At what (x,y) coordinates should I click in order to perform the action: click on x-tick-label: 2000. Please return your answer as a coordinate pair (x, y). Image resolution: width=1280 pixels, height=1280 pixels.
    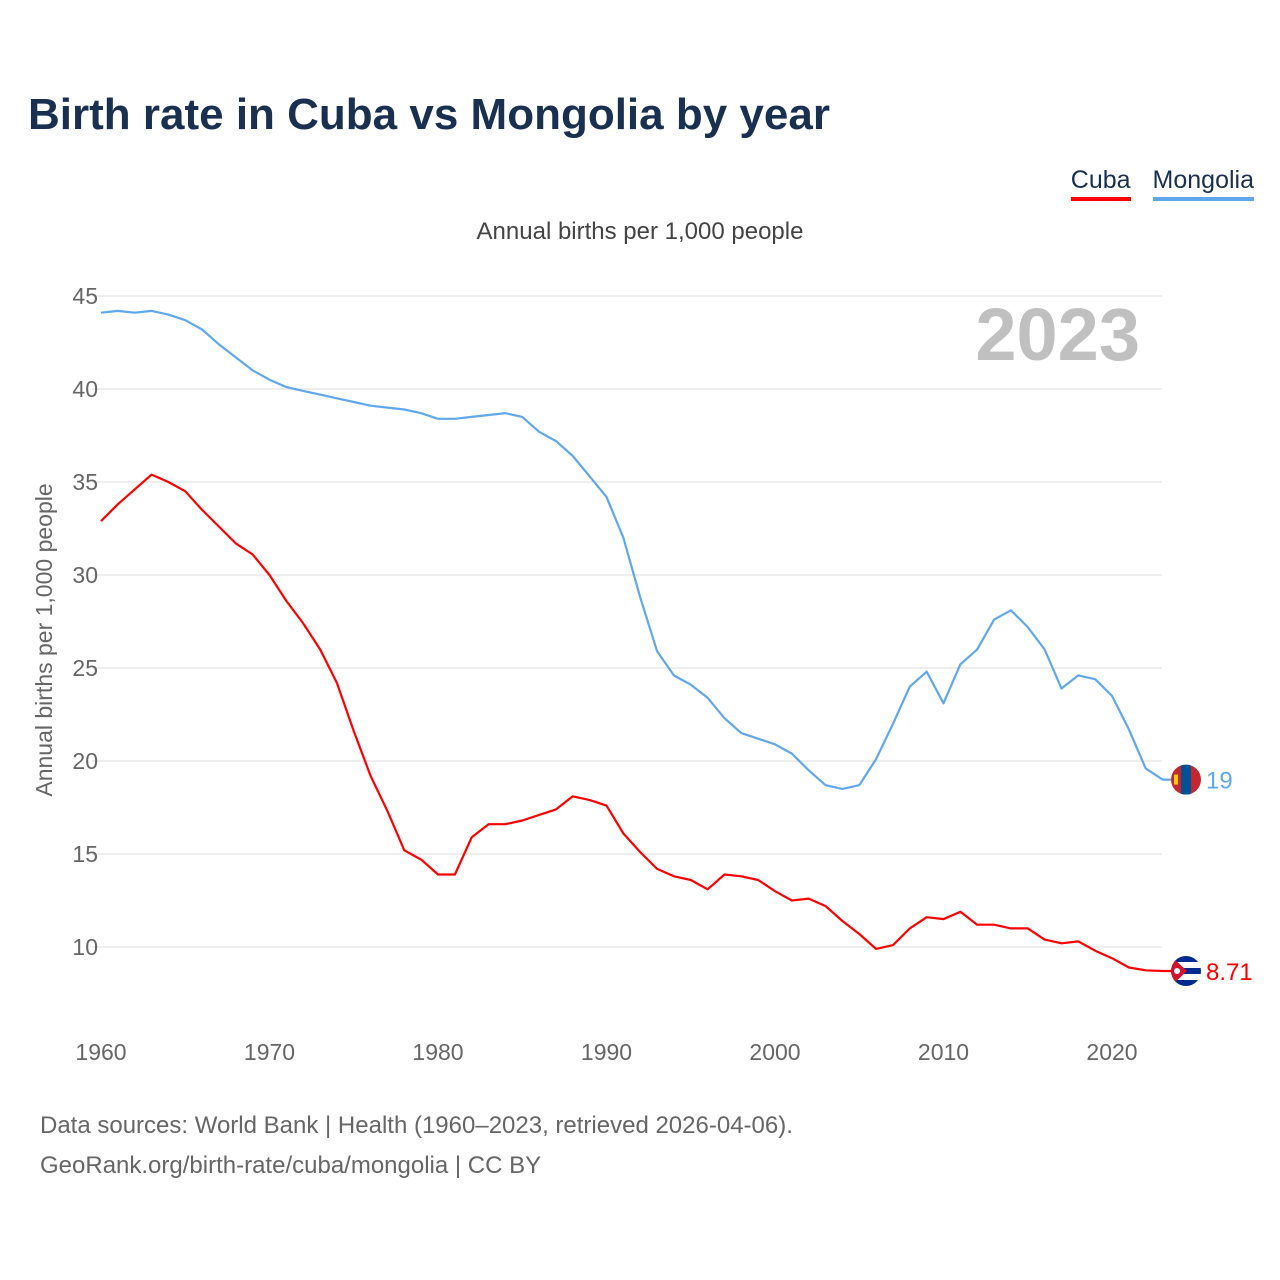
    Looking at the image, I should click on (774, 1052).